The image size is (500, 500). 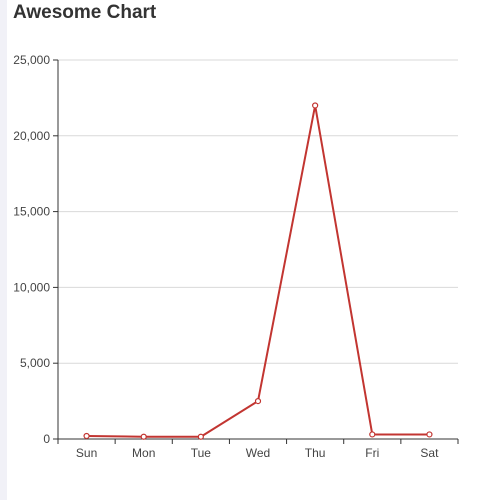 What do you see at coordinates (31, 136) in the screenshot?
I see `y-tick-label: 20,000` at bounding box center [31, 136].